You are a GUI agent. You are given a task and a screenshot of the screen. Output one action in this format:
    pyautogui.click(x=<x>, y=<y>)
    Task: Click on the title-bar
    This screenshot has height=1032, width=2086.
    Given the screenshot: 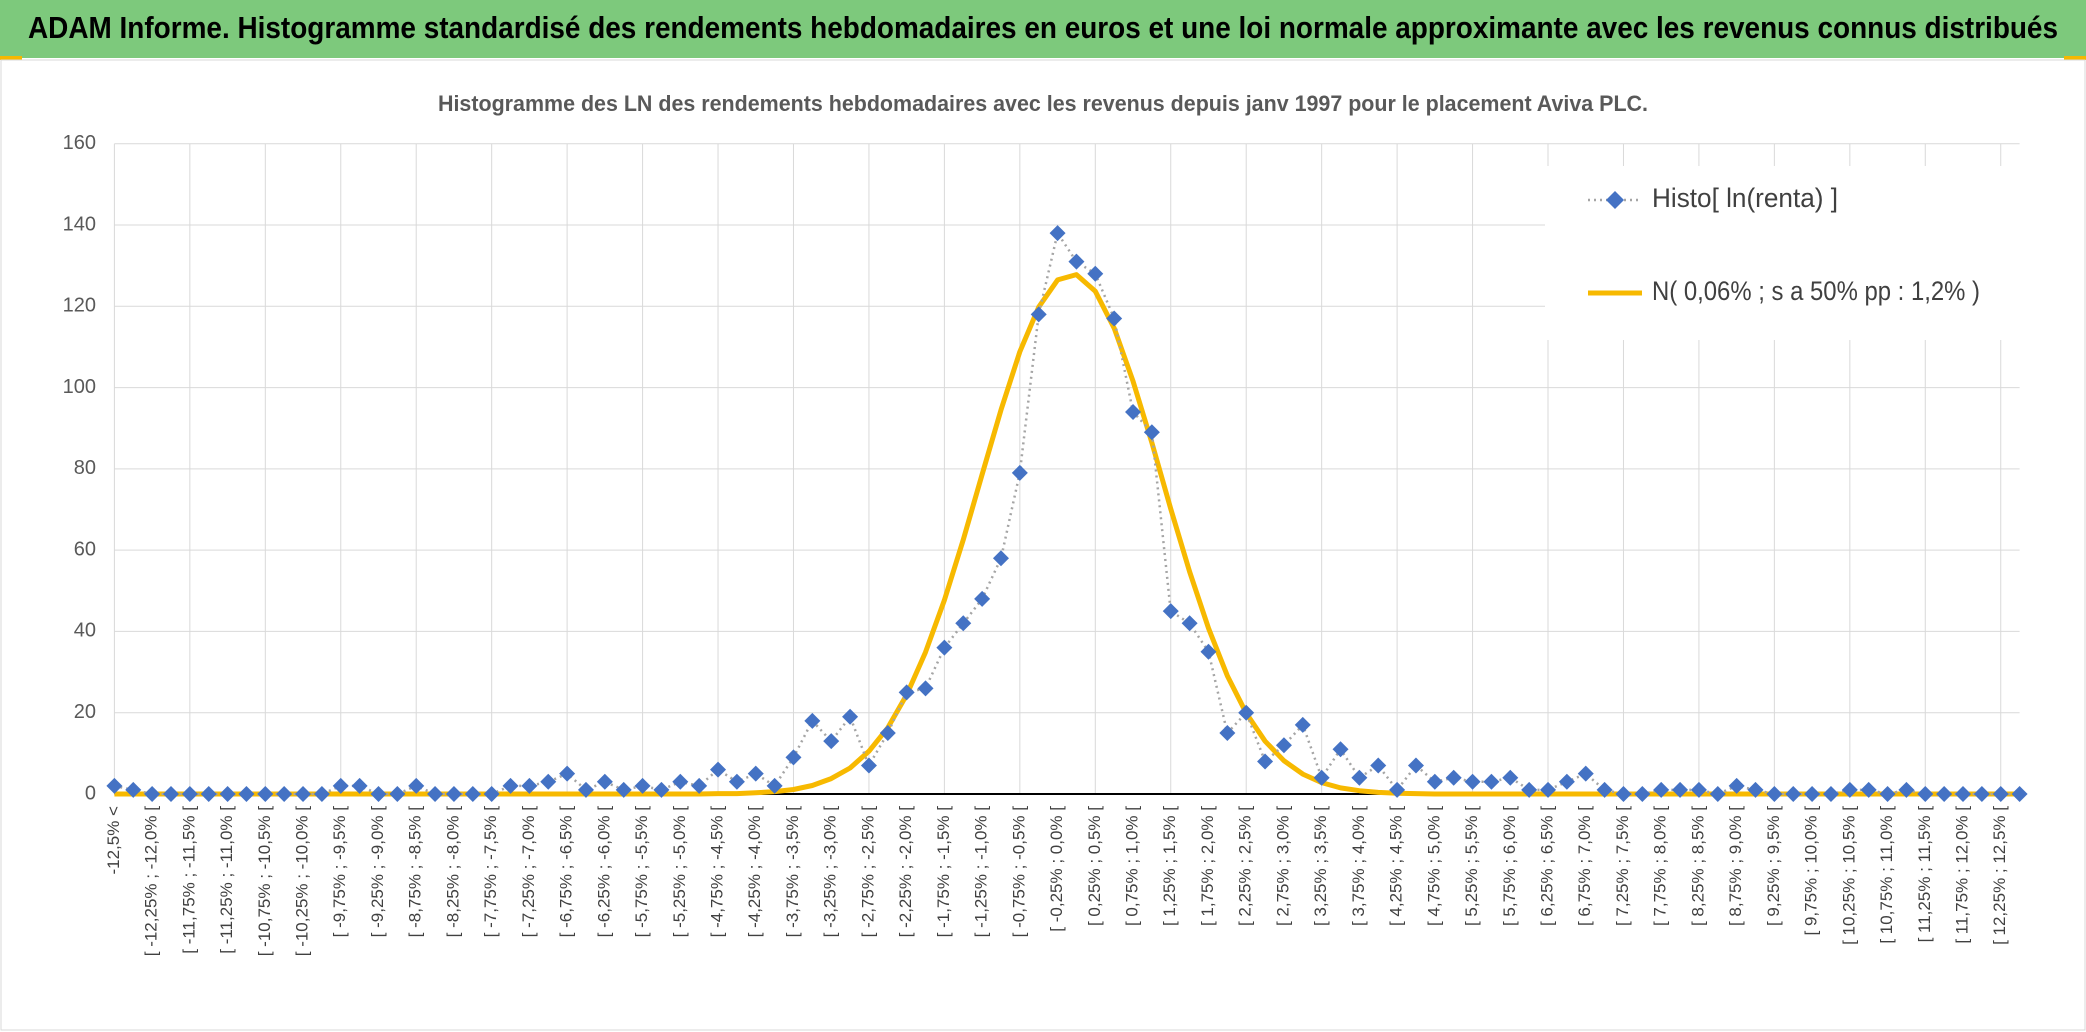 What is the action you would take?
    pyautogui.click(x=1043, y=29)
    